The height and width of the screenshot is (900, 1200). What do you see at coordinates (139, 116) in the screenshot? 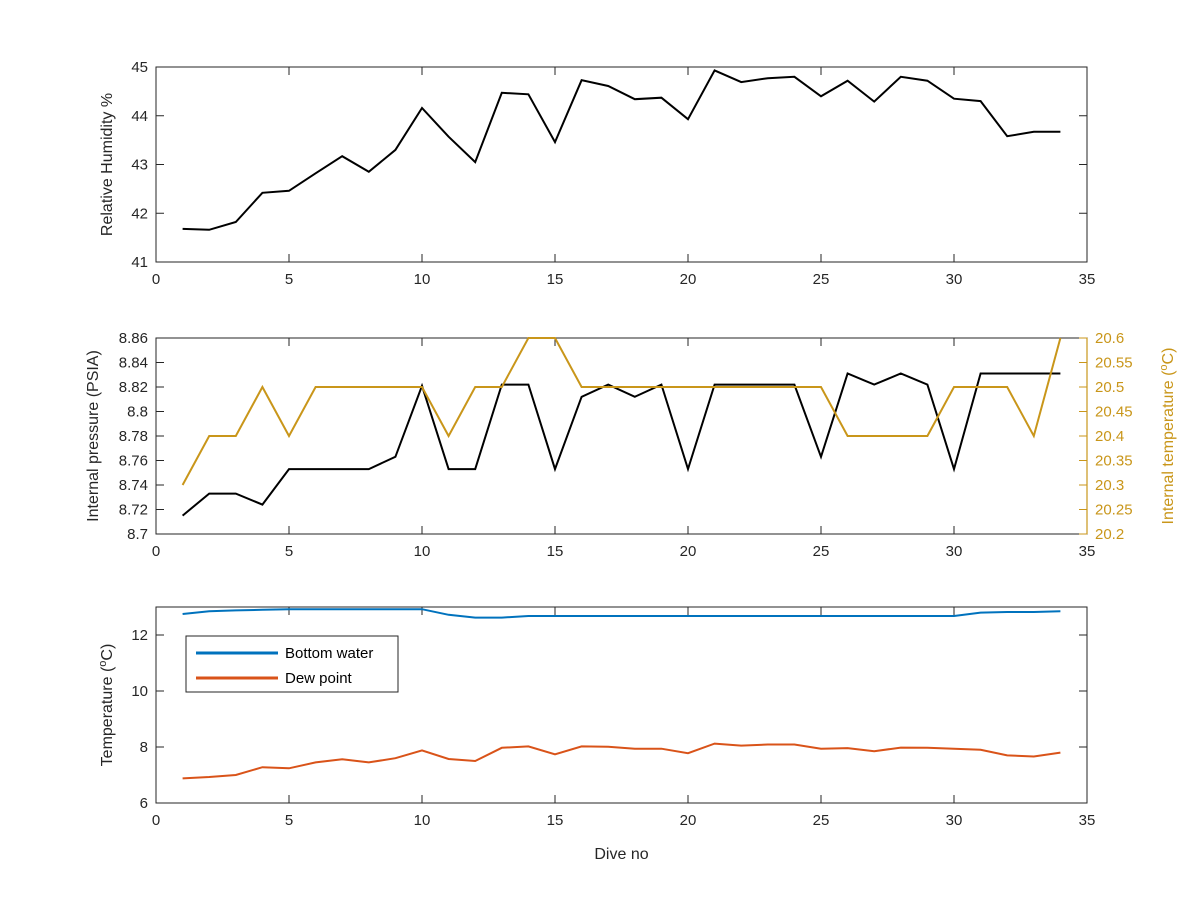
I see `y-tick-label: 44` at bounding box center [139, 116].